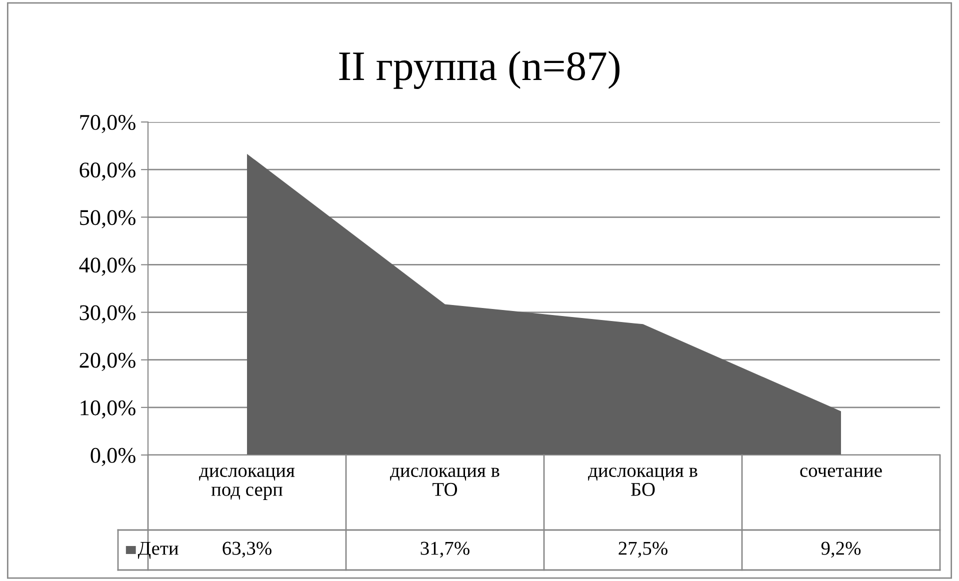 Image resolution: width=959 pixels, height=581 pixels. Describe the element at coordinates (108, 219) in the screenshot. I see `y-tick-label: 50,0%` at that location.